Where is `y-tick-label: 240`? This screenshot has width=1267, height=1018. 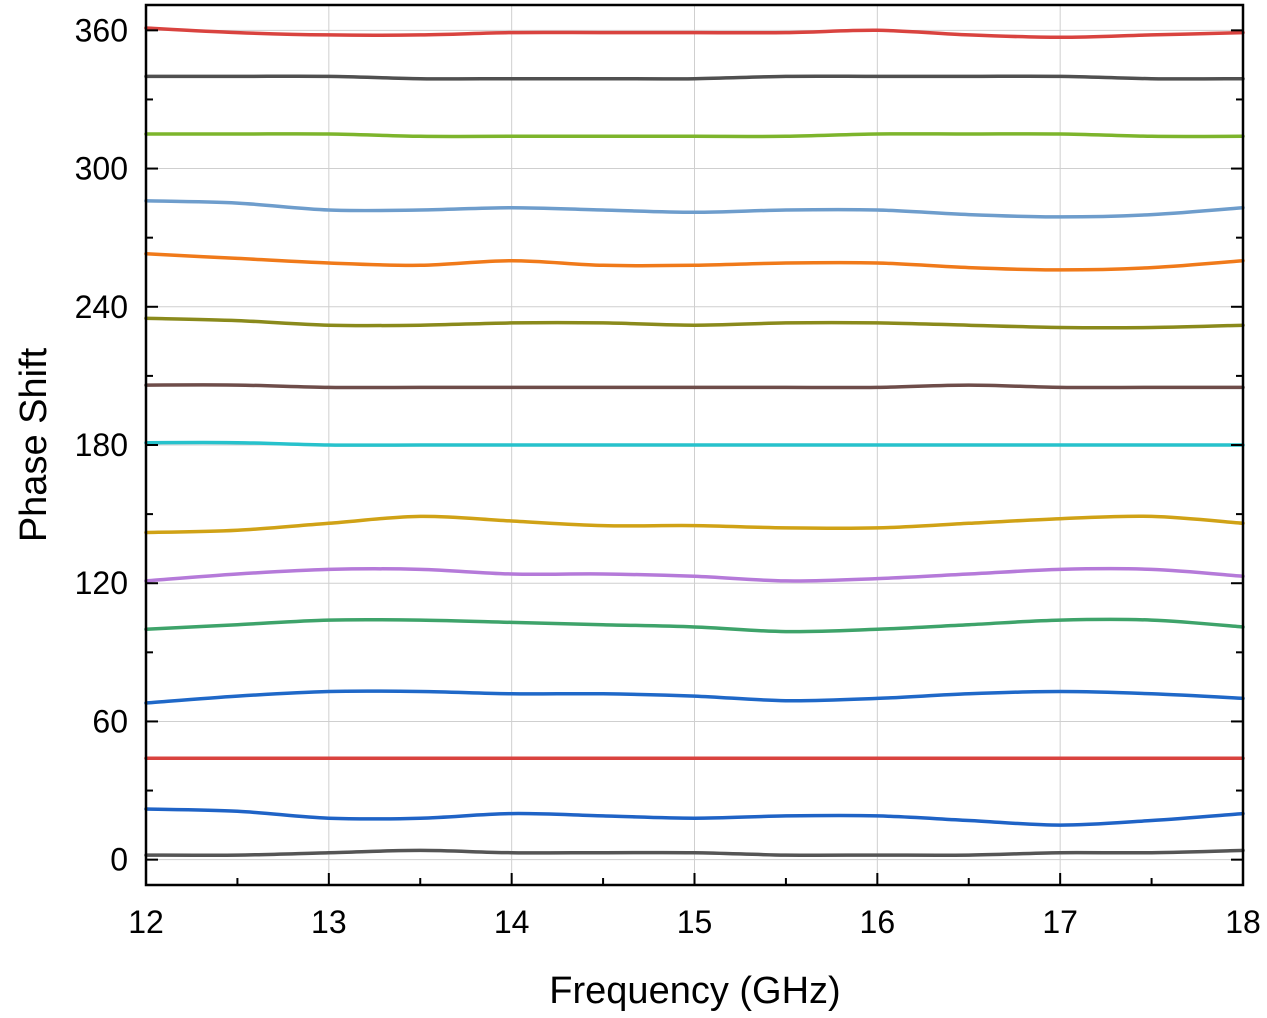
y-tick-label: 240 is located at coordinates (101, 307).